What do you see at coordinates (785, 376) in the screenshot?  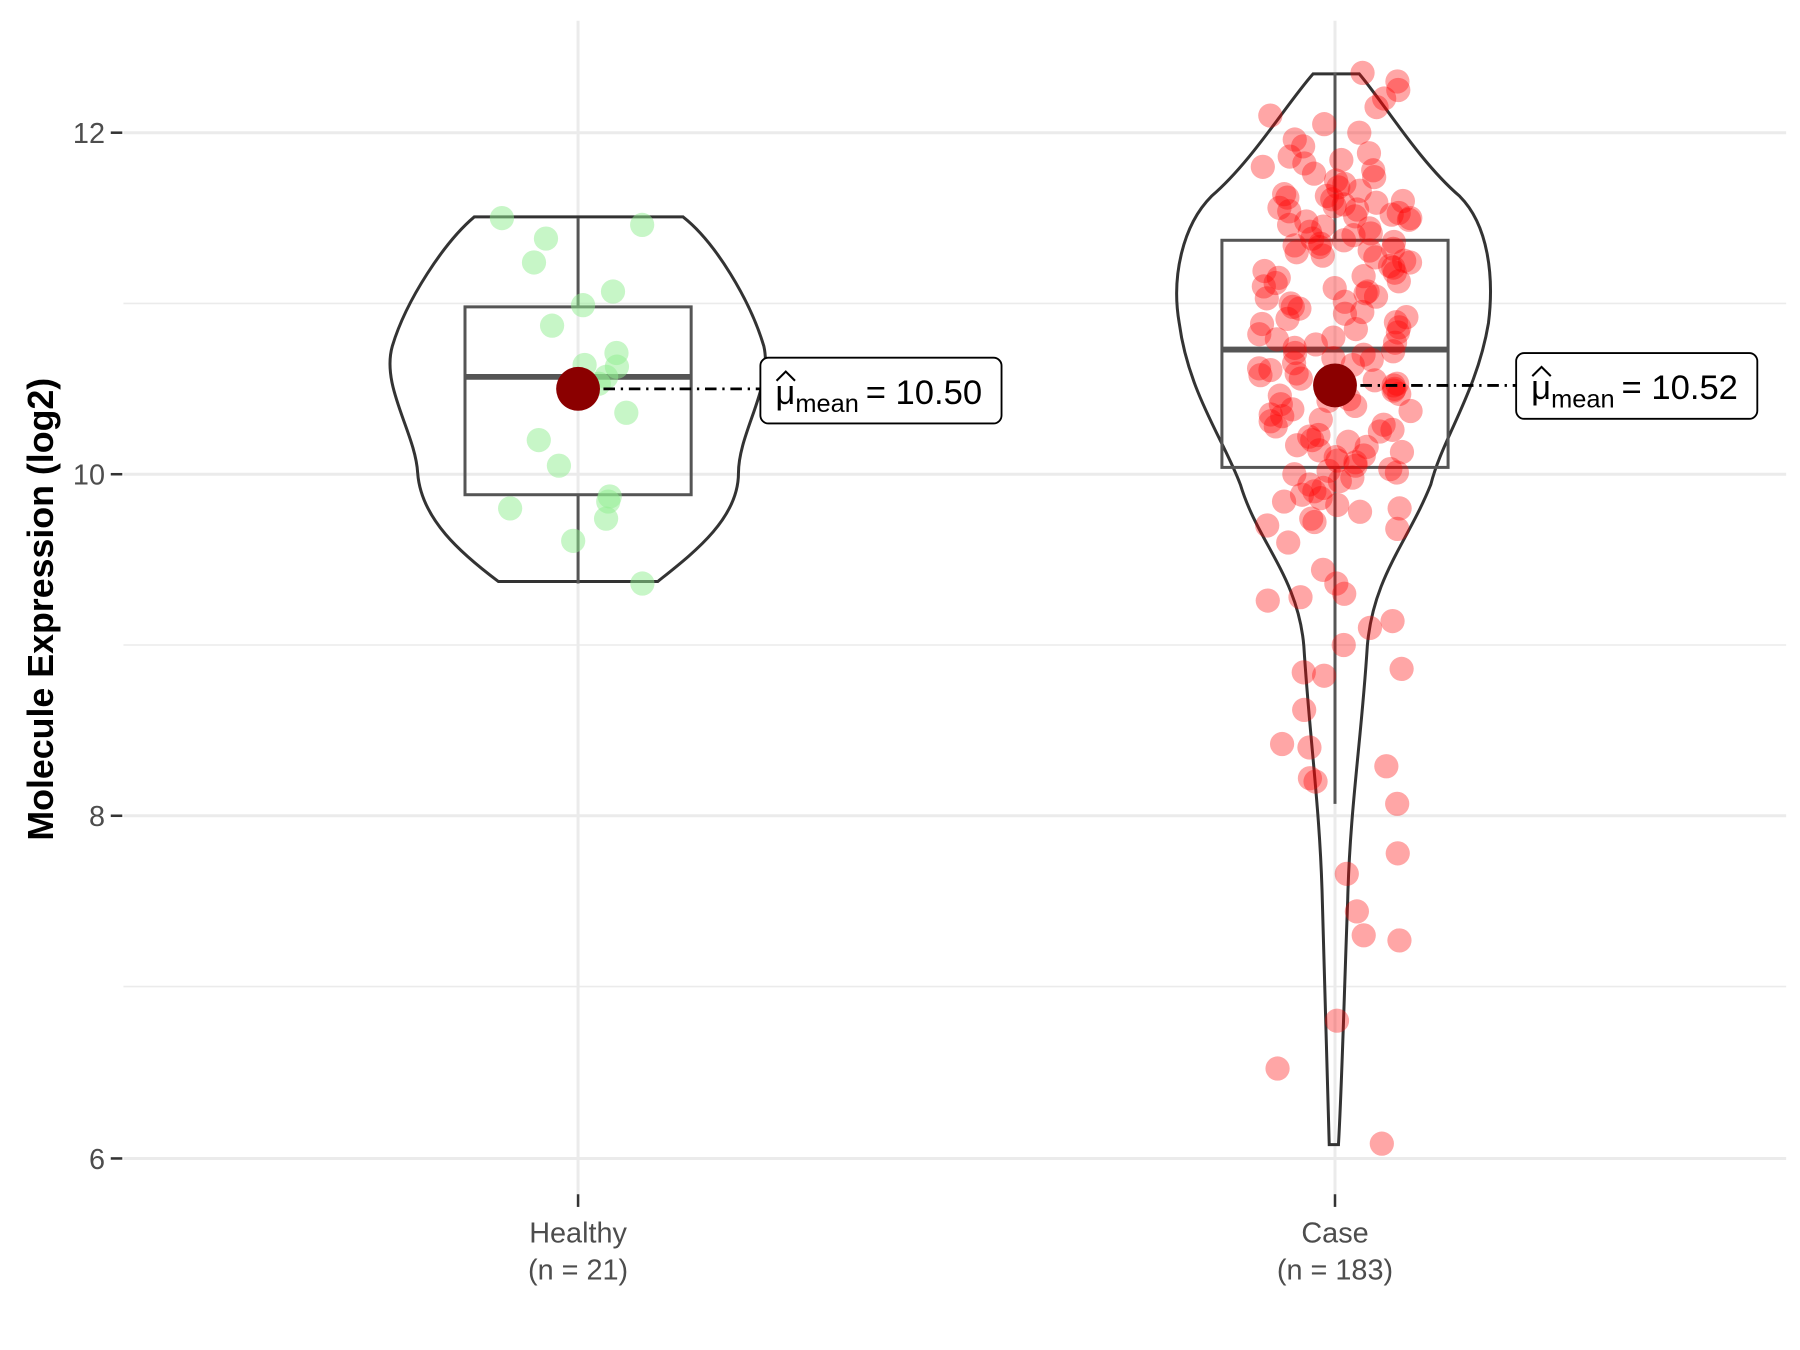 I see `mean-hat-icon` at bounding box center [785, 376].